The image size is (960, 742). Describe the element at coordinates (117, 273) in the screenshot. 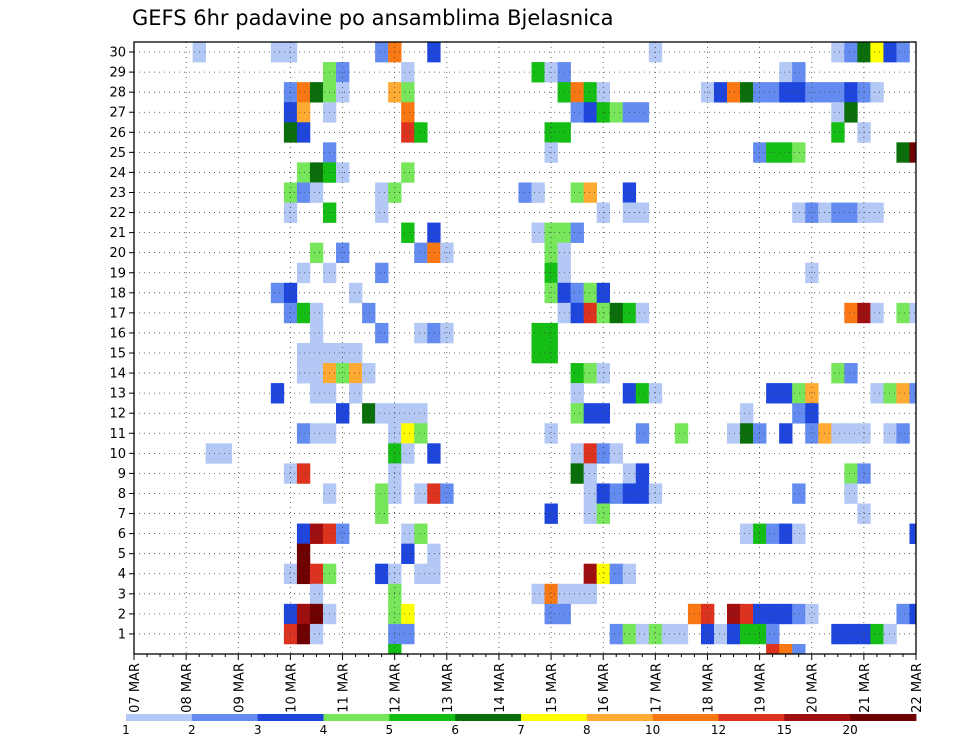

I see `y-tick-label: 19` at that location.